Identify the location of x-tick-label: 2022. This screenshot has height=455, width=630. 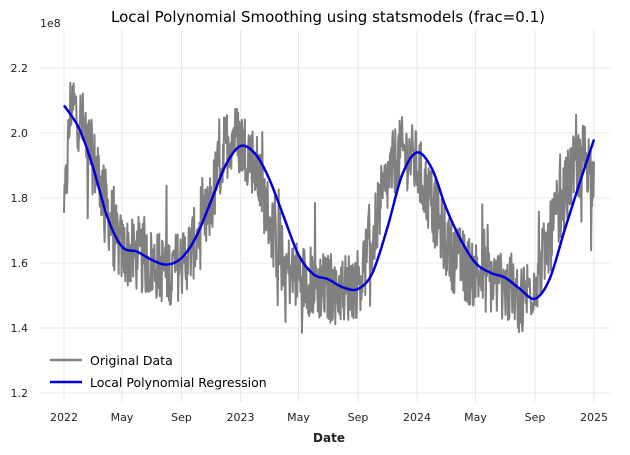
(64, 417).